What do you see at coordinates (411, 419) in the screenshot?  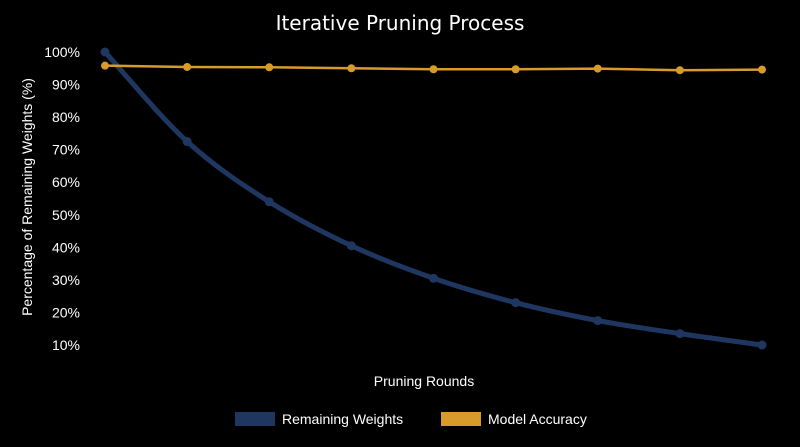 I see `legend: Remaining Weights Model Accuracy` at bounding box center [411, 419].